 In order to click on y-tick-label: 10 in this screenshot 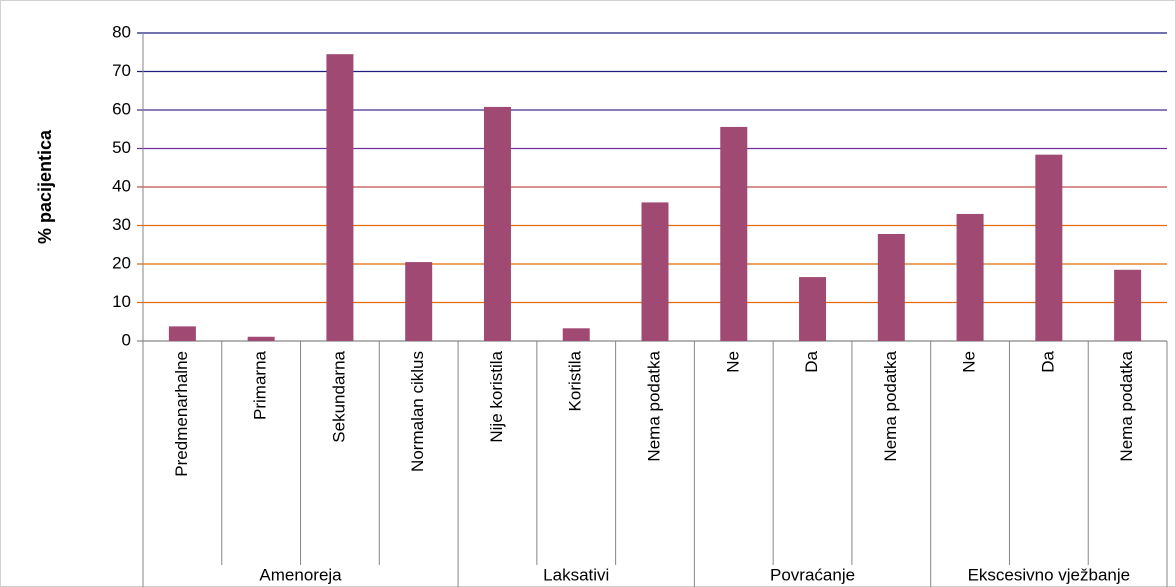, I will do `click(121, 301)`.